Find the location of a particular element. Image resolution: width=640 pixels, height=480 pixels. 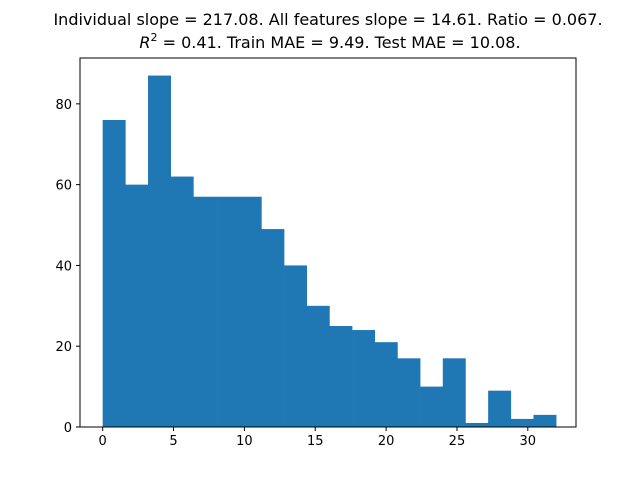

x-tick-label: 0 is located at coordinates (103, 441).